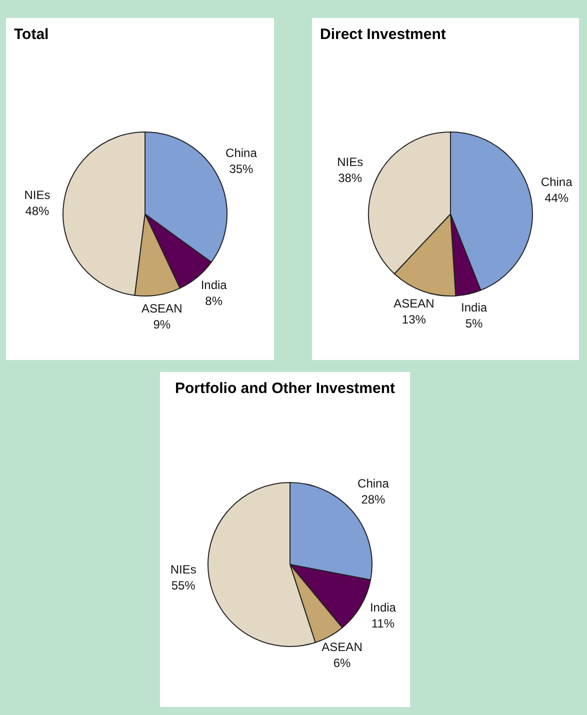 This screenshot has width=587, height=715. Describe the element at coordinates (241, 169) in the screenshot. I see `data-label: 35%` at that location.